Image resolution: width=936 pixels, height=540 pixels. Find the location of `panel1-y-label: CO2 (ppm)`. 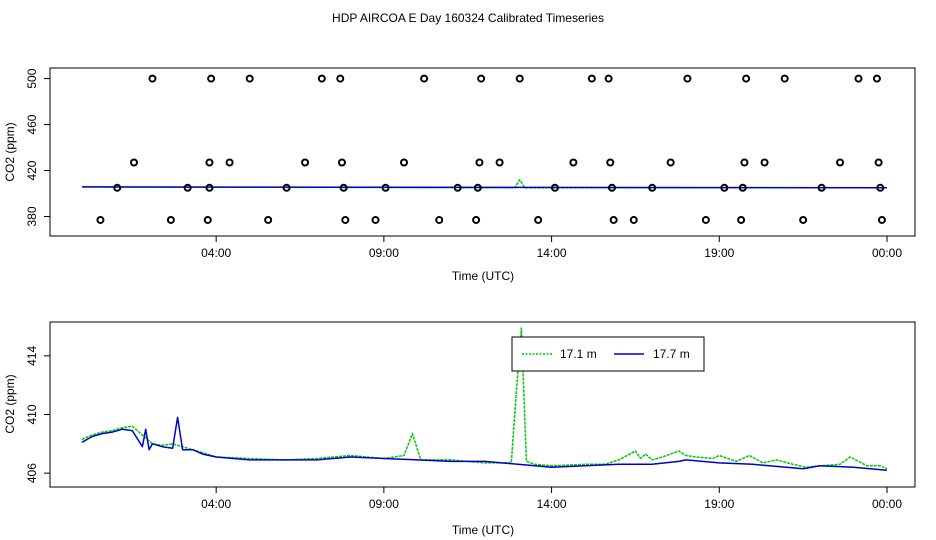

panel1-y-label: CO2 (ppm) is located at coordinates (10, 151).